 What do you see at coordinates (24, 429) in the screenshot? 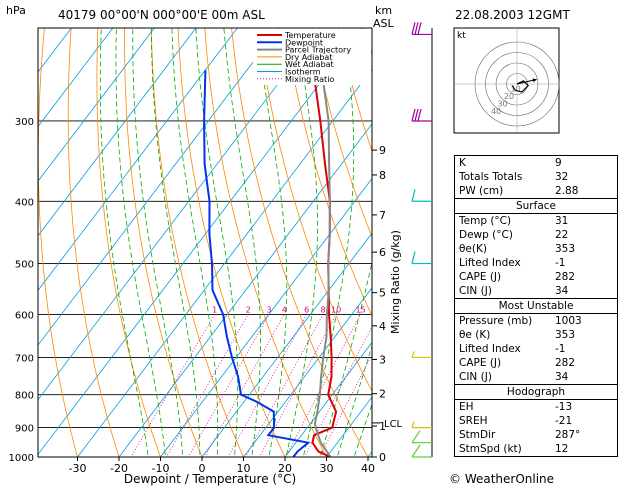
I see `pressure-tick-label: 900` at bounding box center [24, 429].